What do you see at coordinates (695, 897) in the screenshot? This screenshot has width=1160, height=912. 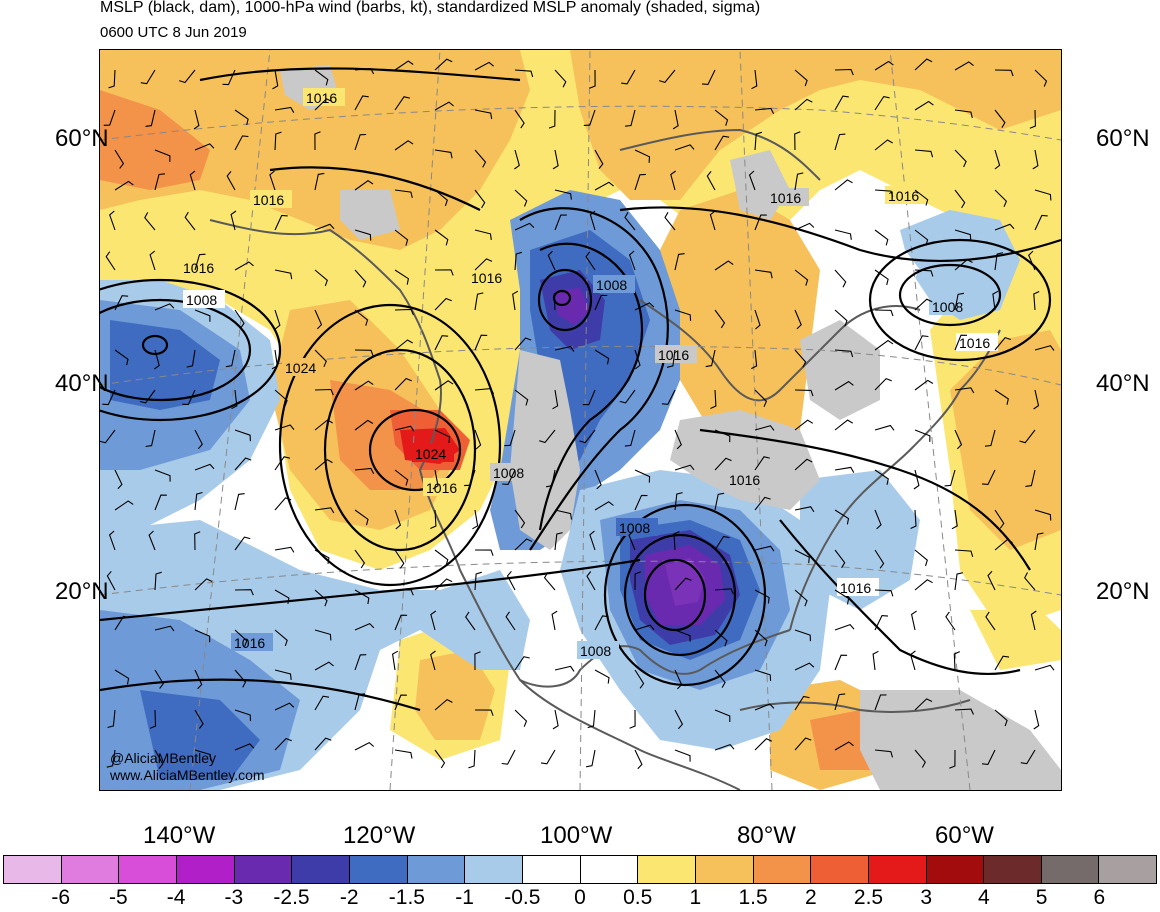 I see `colorbar-tick-label: 1` at bounding box center [695, 897].